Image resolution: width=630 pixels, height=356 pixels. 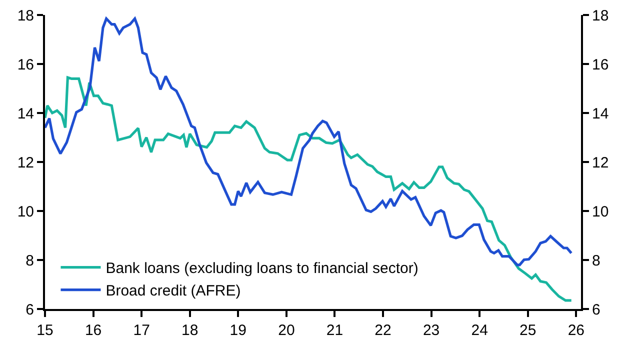 What do you see at coordinates (141, 330) in the screenshot?
I see `x-tick-label: 17` at bounding box center [141, 330].